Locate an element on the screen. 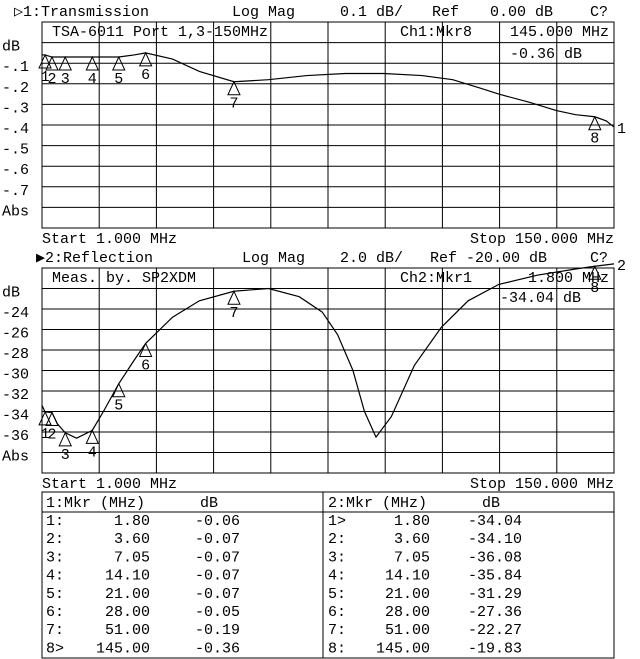 This screenshot has width=640, height=659. y-tick-label: -28 is located at coordinates (15, 354).